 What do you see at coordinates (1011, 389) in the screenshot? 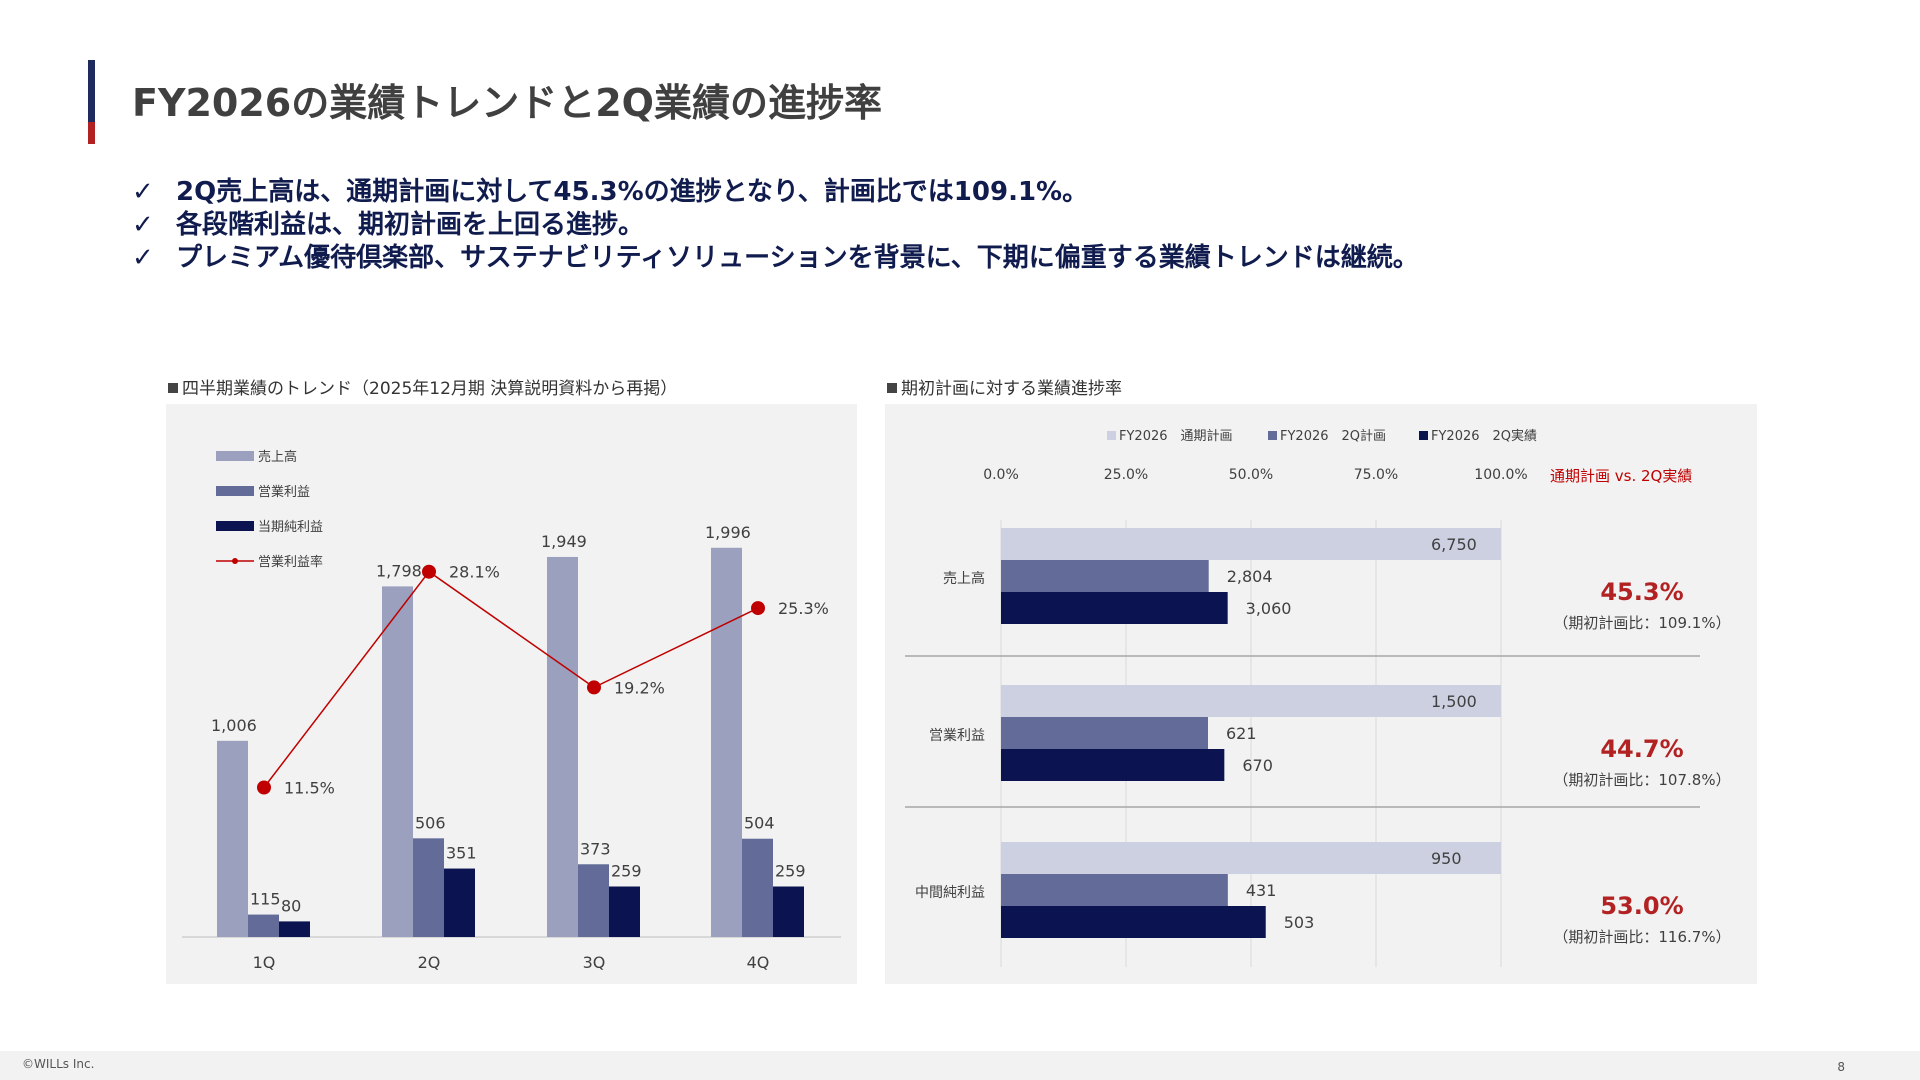
I see `progress-chart-title-text: 期初計画に対する業績進捗率` at bounding box center [1011, 389].